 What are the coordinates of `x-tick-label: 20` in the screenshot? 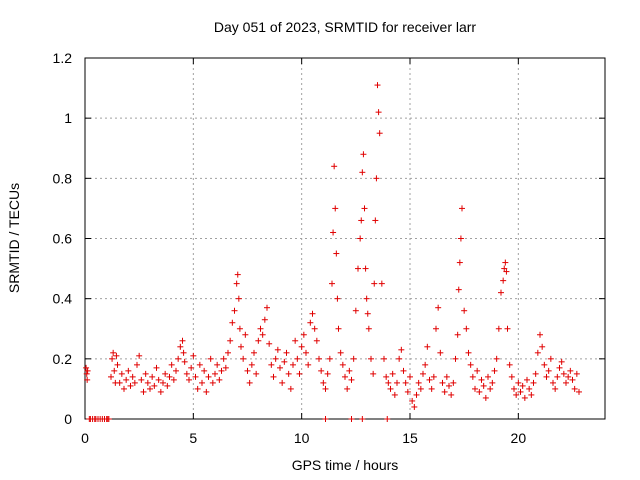 It's located at (519, 438).